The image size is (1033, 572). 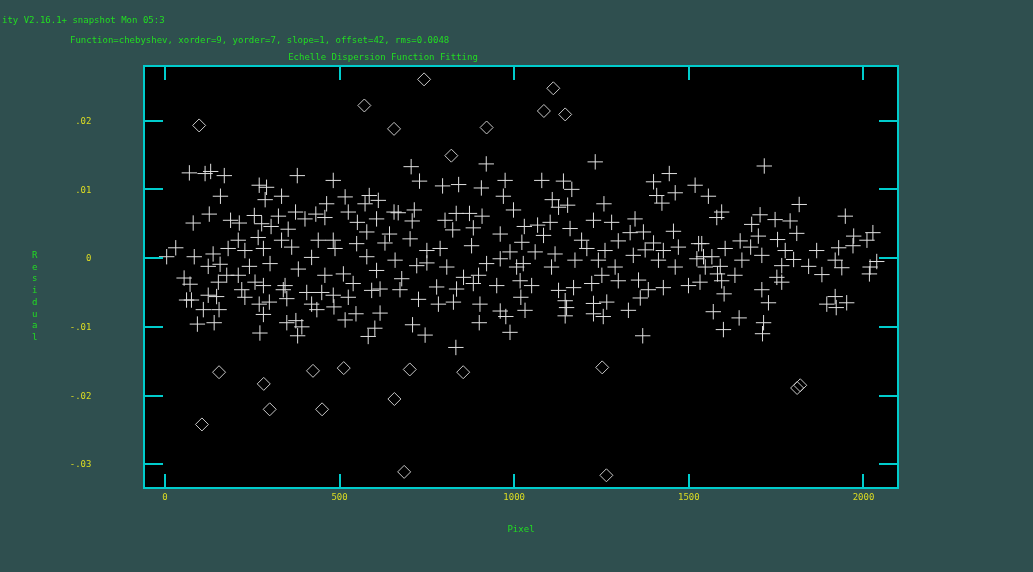 What do you see at coordinates (339, 496) in the screenshot?
I see `x-tick-label: 500` at bounding box center [339, 496].